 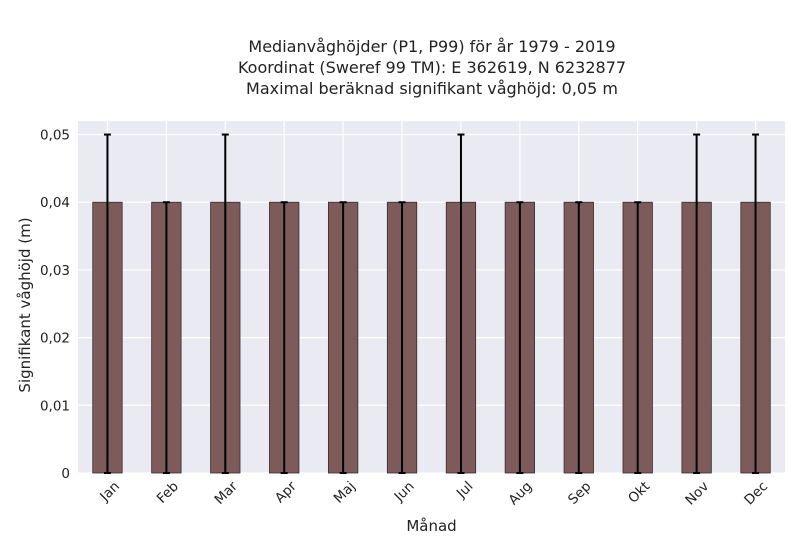 I want to click on x-tick-label-jan: Jan, so click(x=109, y=492).